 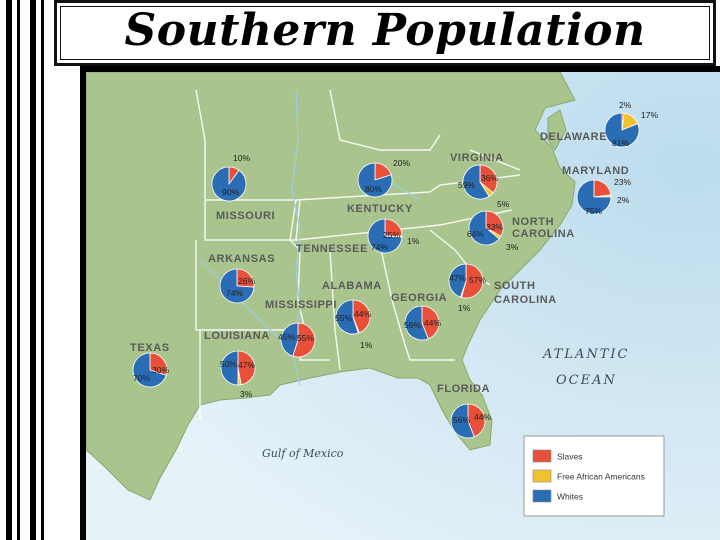 What do you see at coordinates (286, 337) in the screenshot?
I see `pct-label-mississippi-whites: 45%` at bounding box center [286, 337].